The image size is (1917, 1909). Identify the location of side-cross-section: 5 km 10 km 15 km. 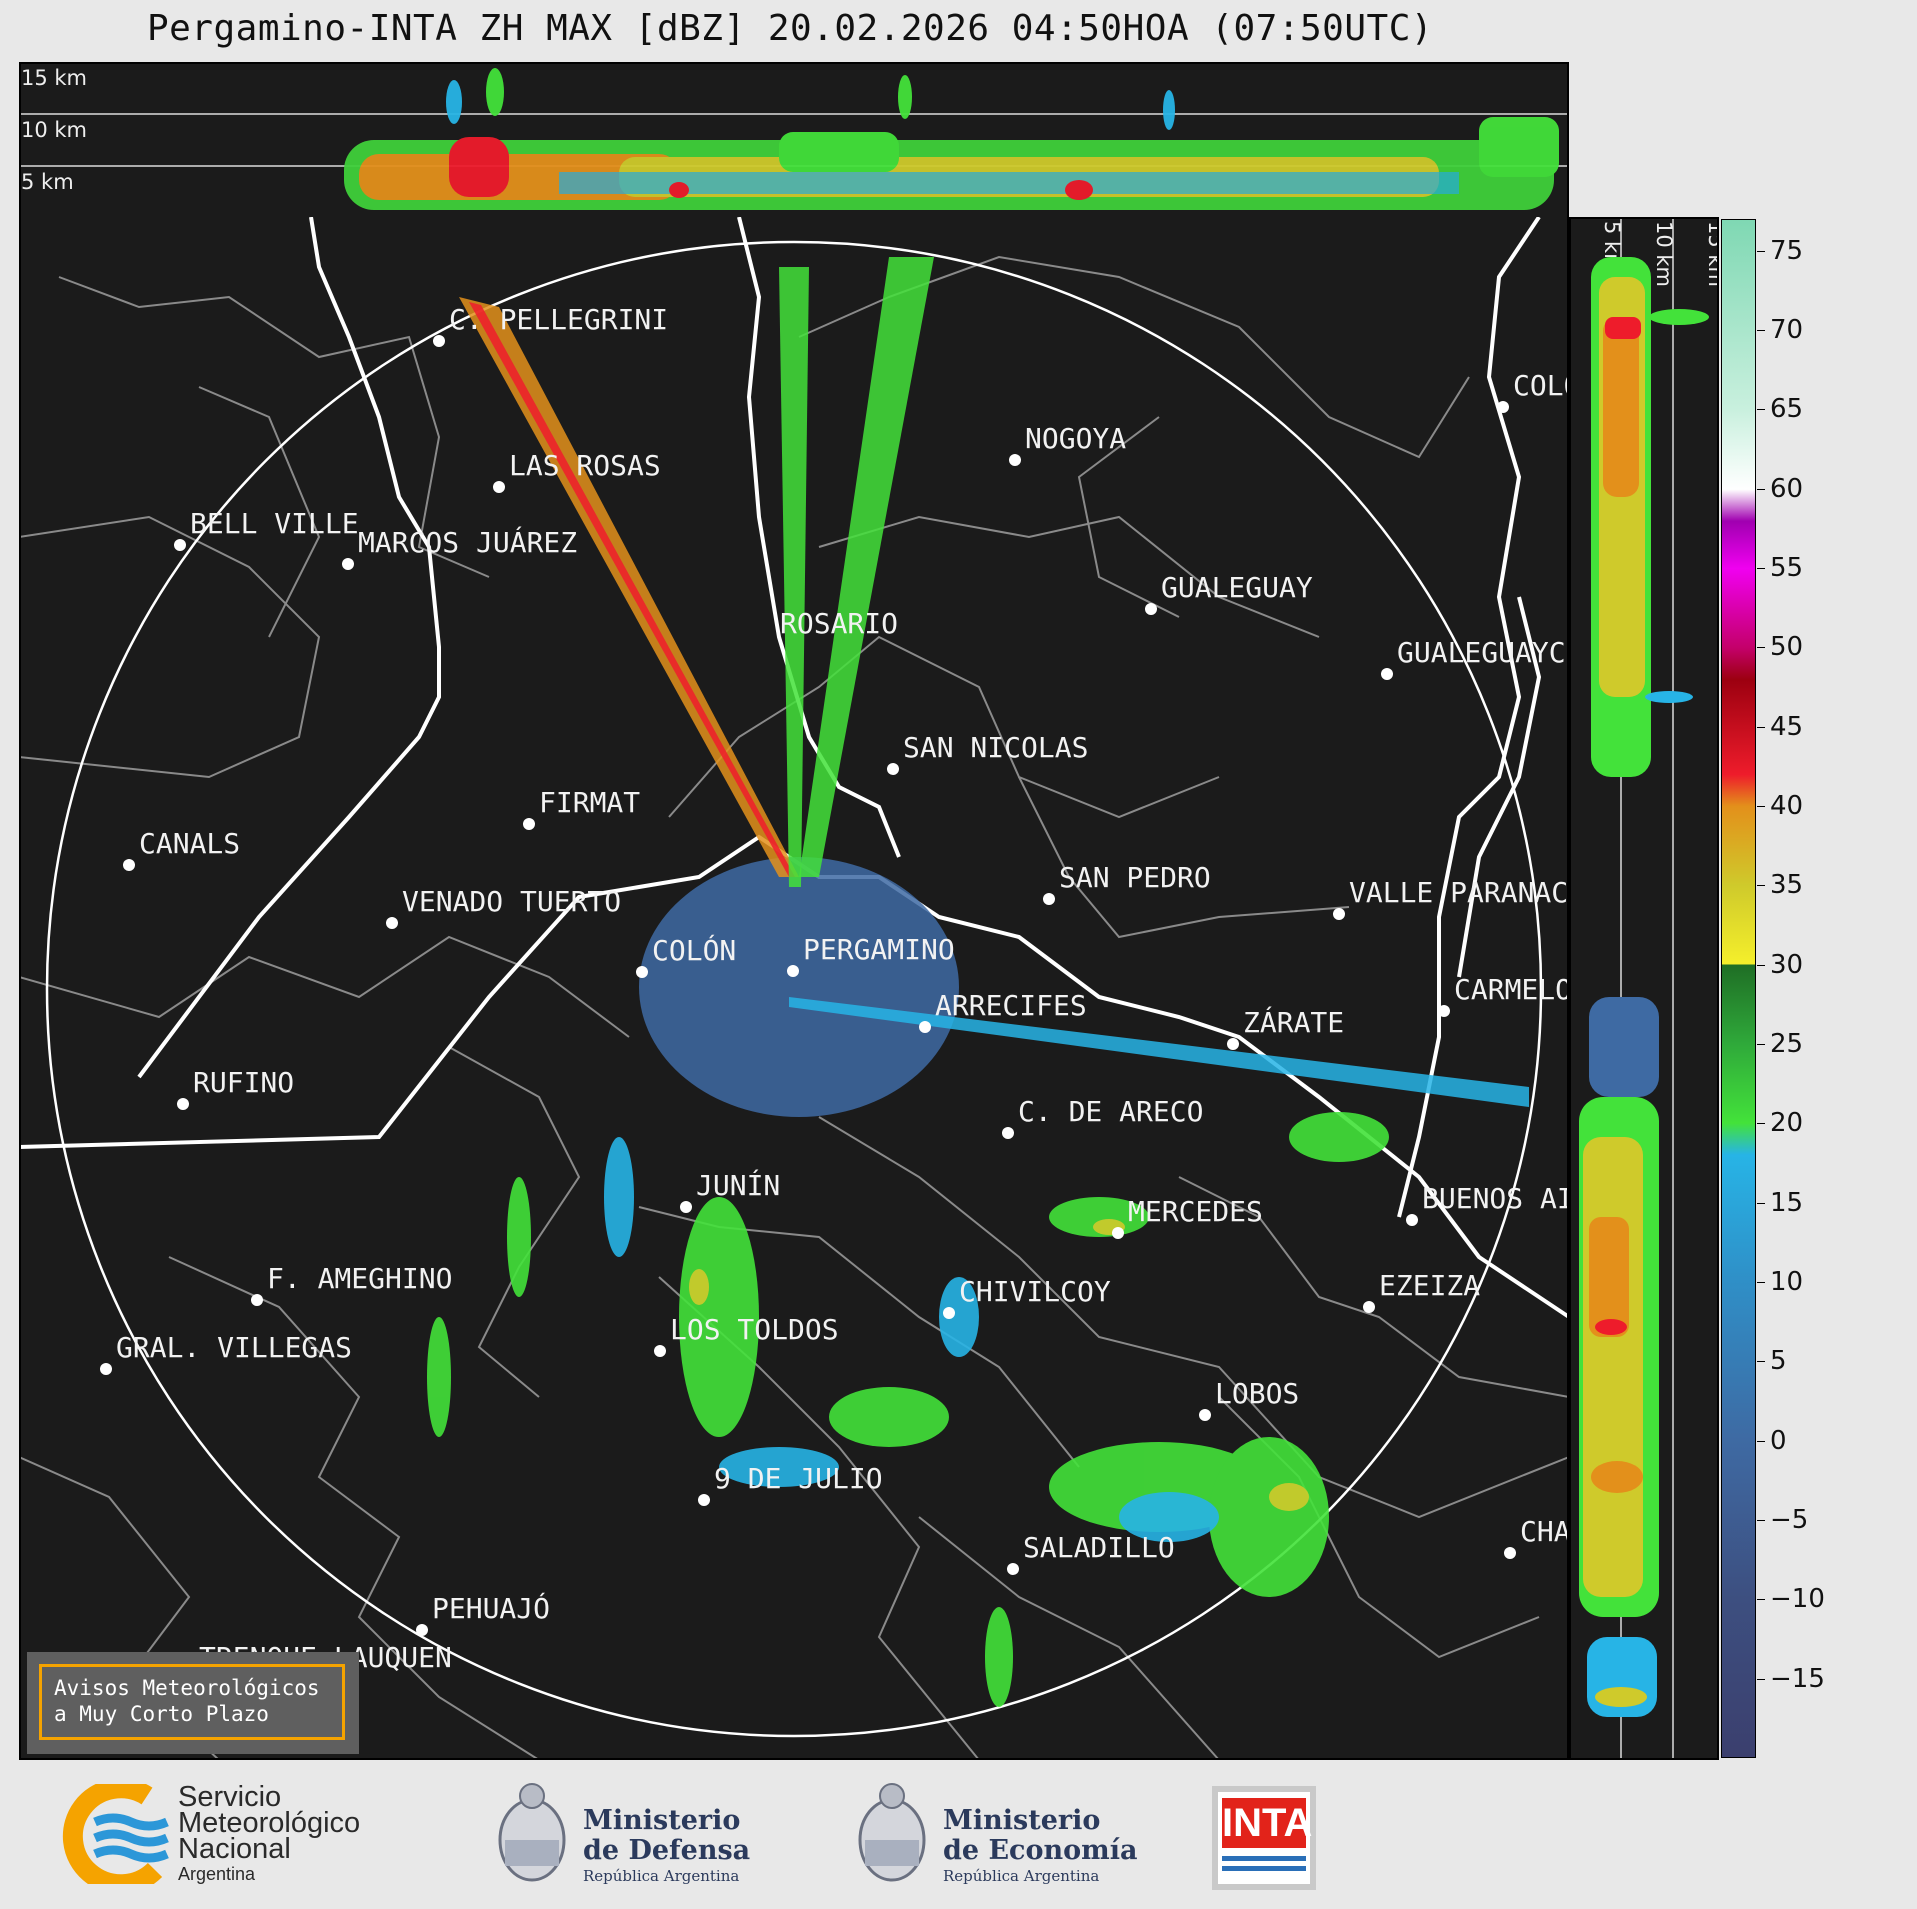
(1644, 988).